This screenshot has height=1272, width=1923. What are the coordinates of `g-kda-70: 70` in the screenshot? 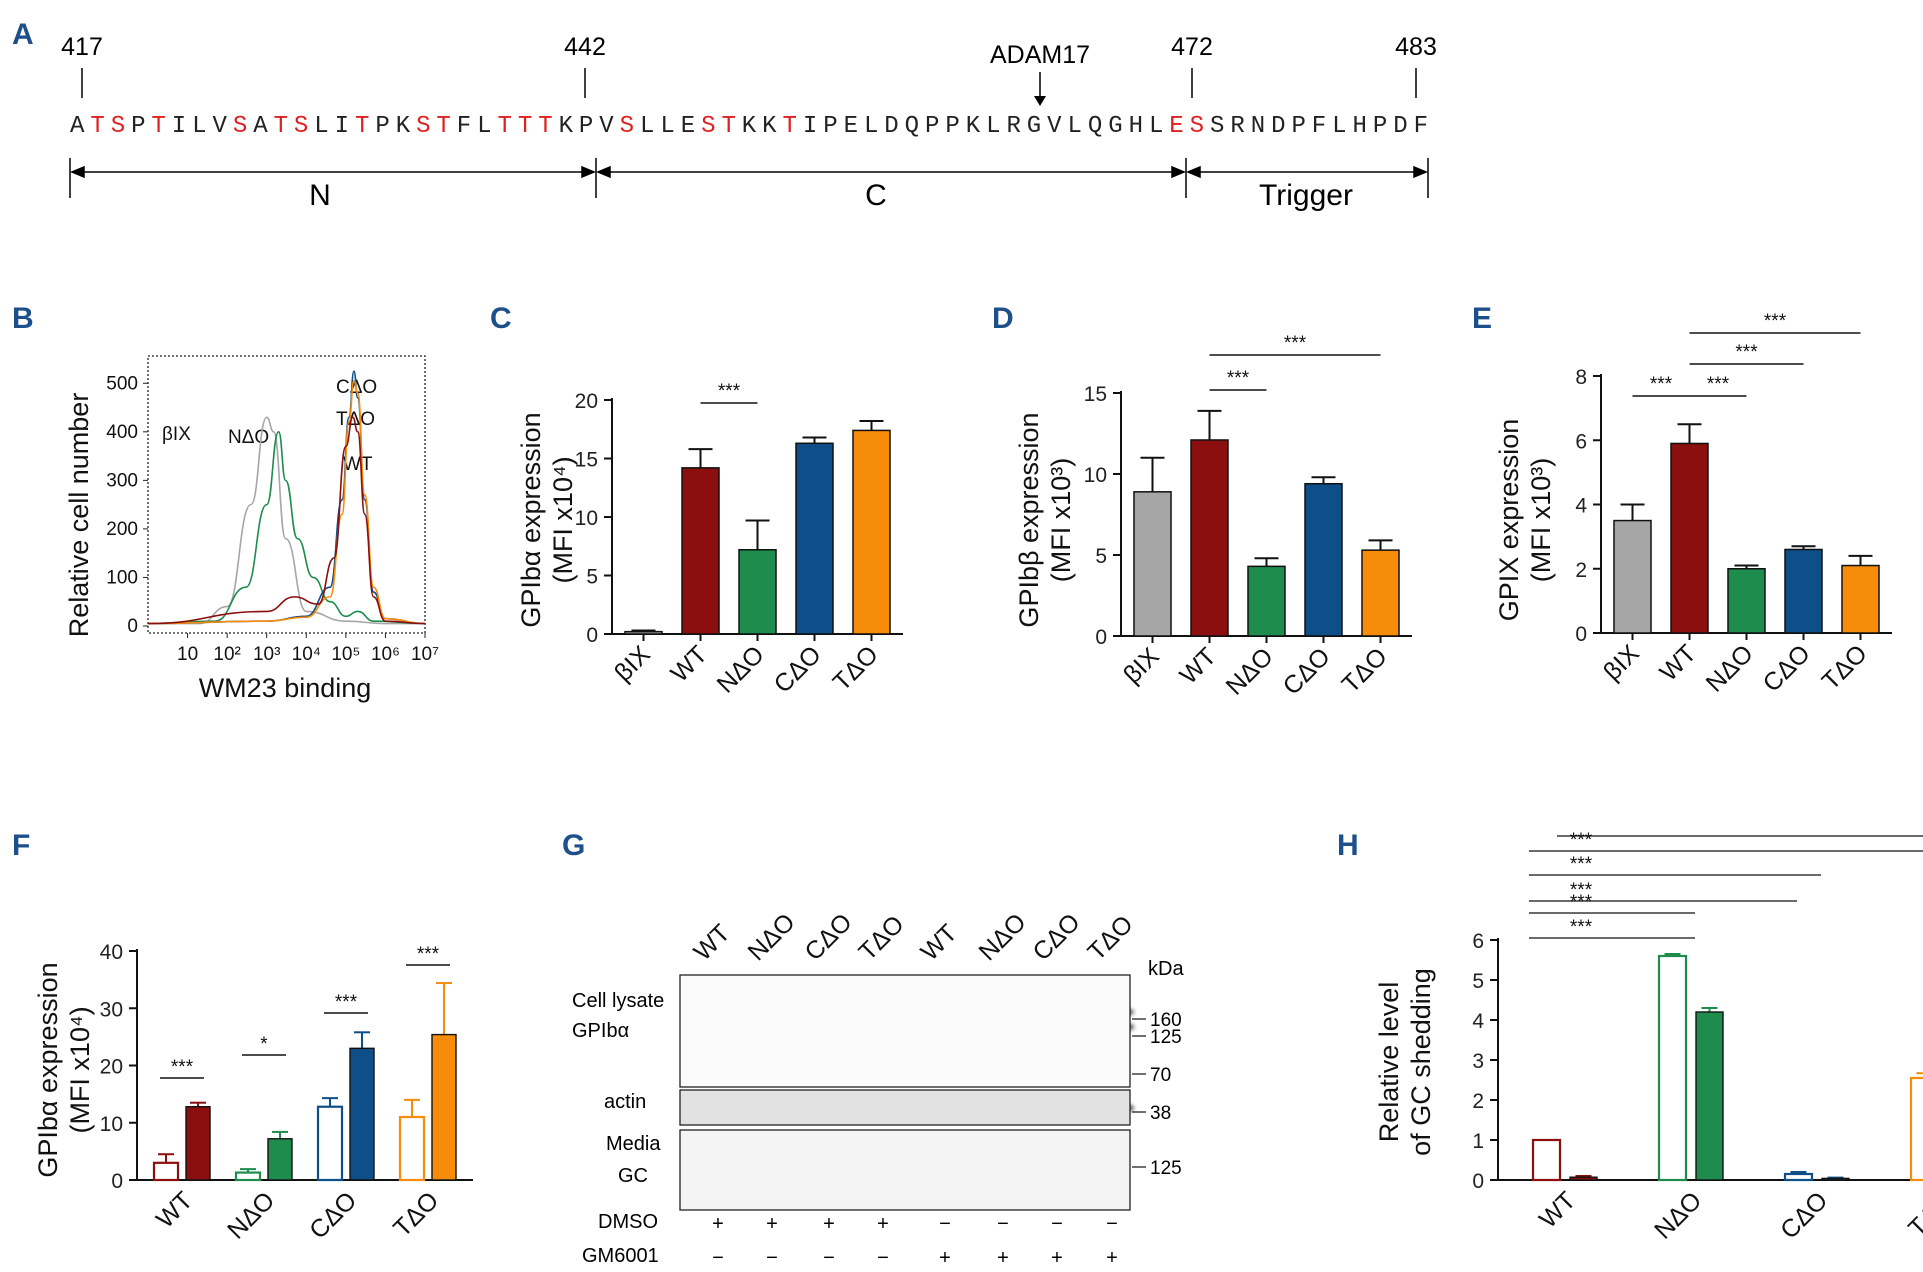 It's located at (1160, 1075).